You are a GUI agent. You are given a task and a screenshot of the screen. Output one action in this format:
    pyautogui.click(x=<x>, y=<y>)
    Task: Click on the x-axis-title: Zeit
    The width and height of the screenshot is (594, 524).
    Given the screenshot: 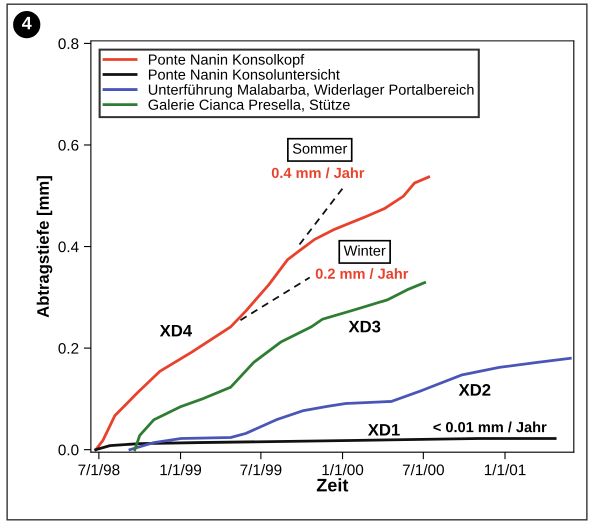 What is the action you would take?
    pyautogui.click(x=332, y=485)
    